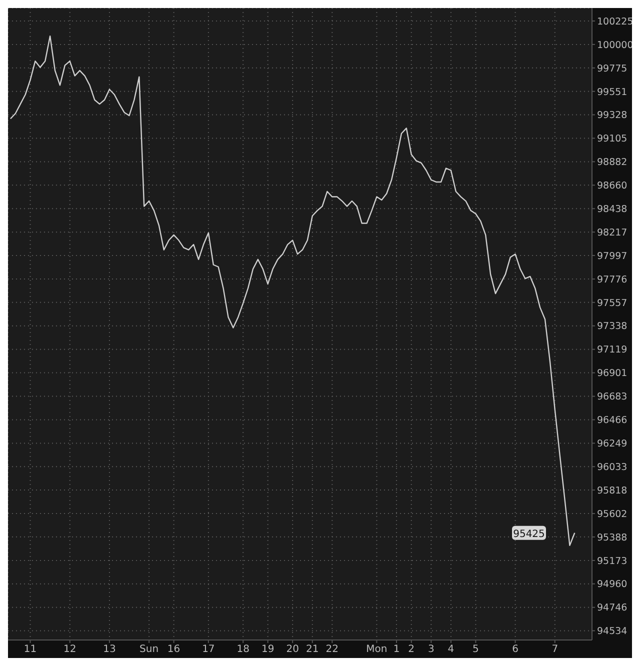 This screenshot has height=666, width=640. What do you see at coordinates (332, 650) in the screenshot?
I see `x-tick-label: 22` at bounding box center [332, 650].